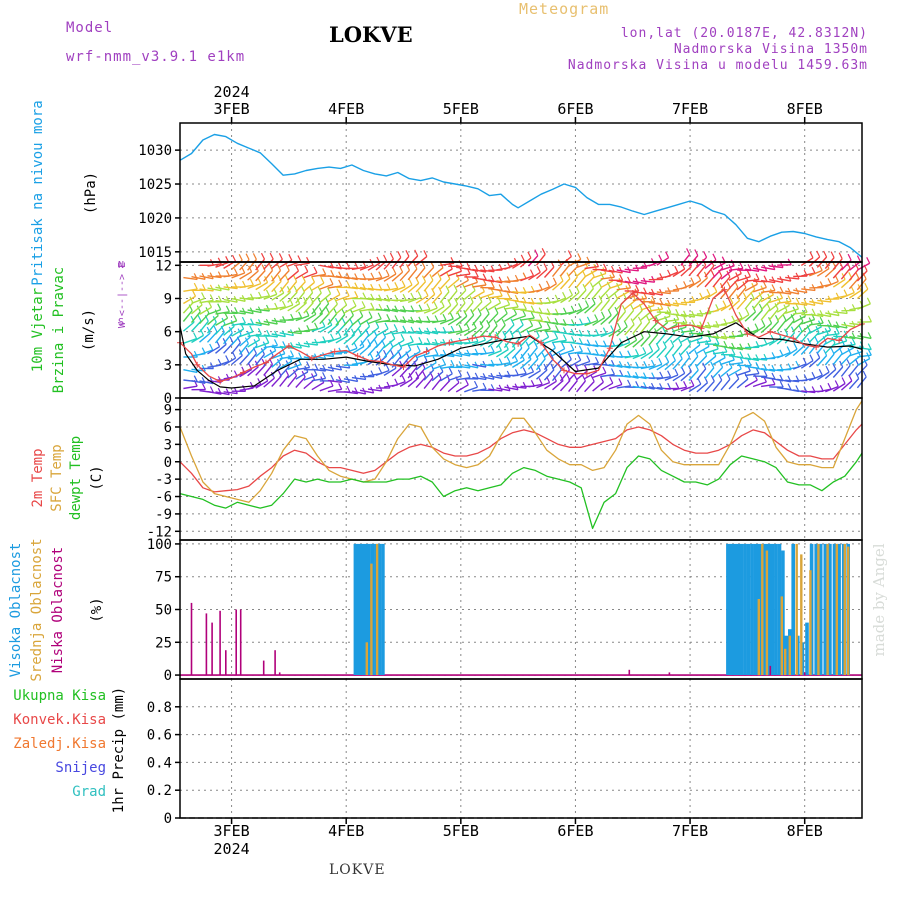  Describe the element at coordinates (717, 65) in the screenshot. I see `model-elevation-label: Nadmorska Visina u modelu 1459.63m` at that location.